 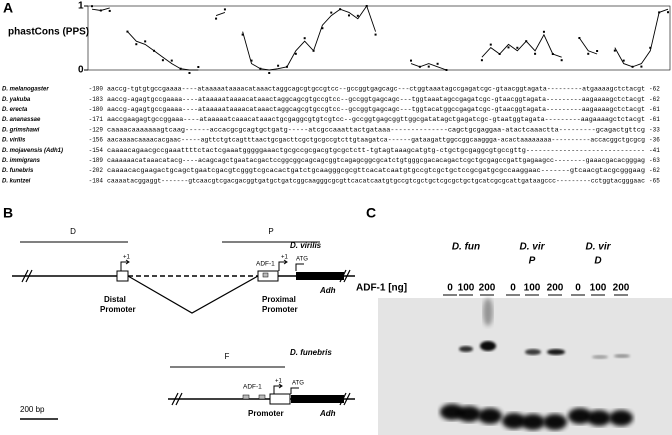 What do you see at coordinates (122, 276) in the screenshot?
I see `exon` at bounding box center [122, 276].